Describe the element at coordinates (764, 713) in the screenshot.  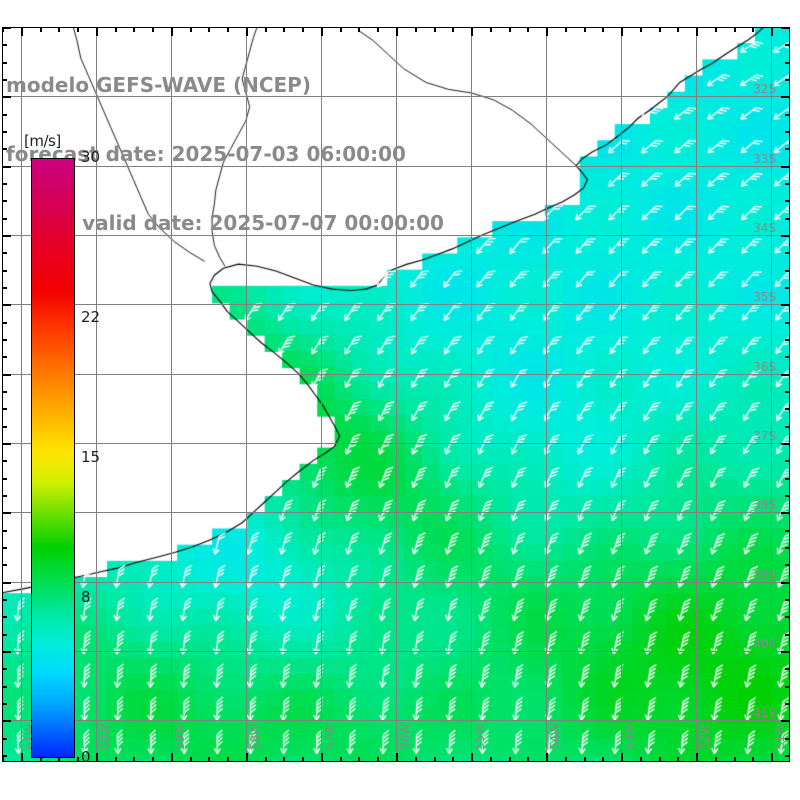
I see `latitude-label: 41S` at that location.